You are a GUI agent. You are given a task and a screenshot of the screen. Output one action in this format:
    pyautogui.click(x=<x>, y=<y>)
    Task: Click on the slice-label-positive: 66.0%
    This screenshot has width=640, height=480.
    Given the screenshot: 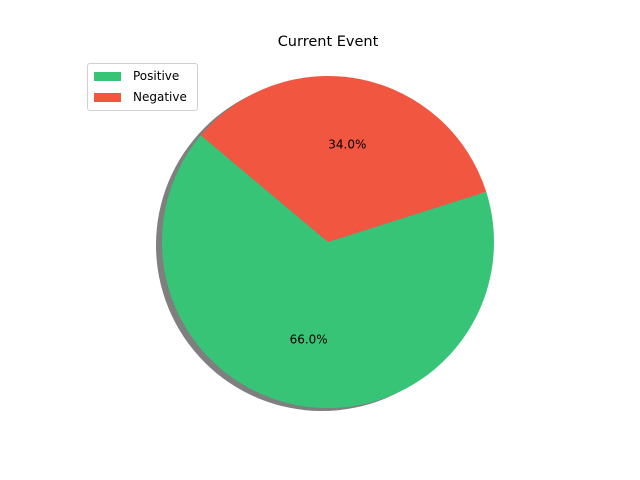 What is the action you would take?
    pyautogui.click(x=309, y=340)
    